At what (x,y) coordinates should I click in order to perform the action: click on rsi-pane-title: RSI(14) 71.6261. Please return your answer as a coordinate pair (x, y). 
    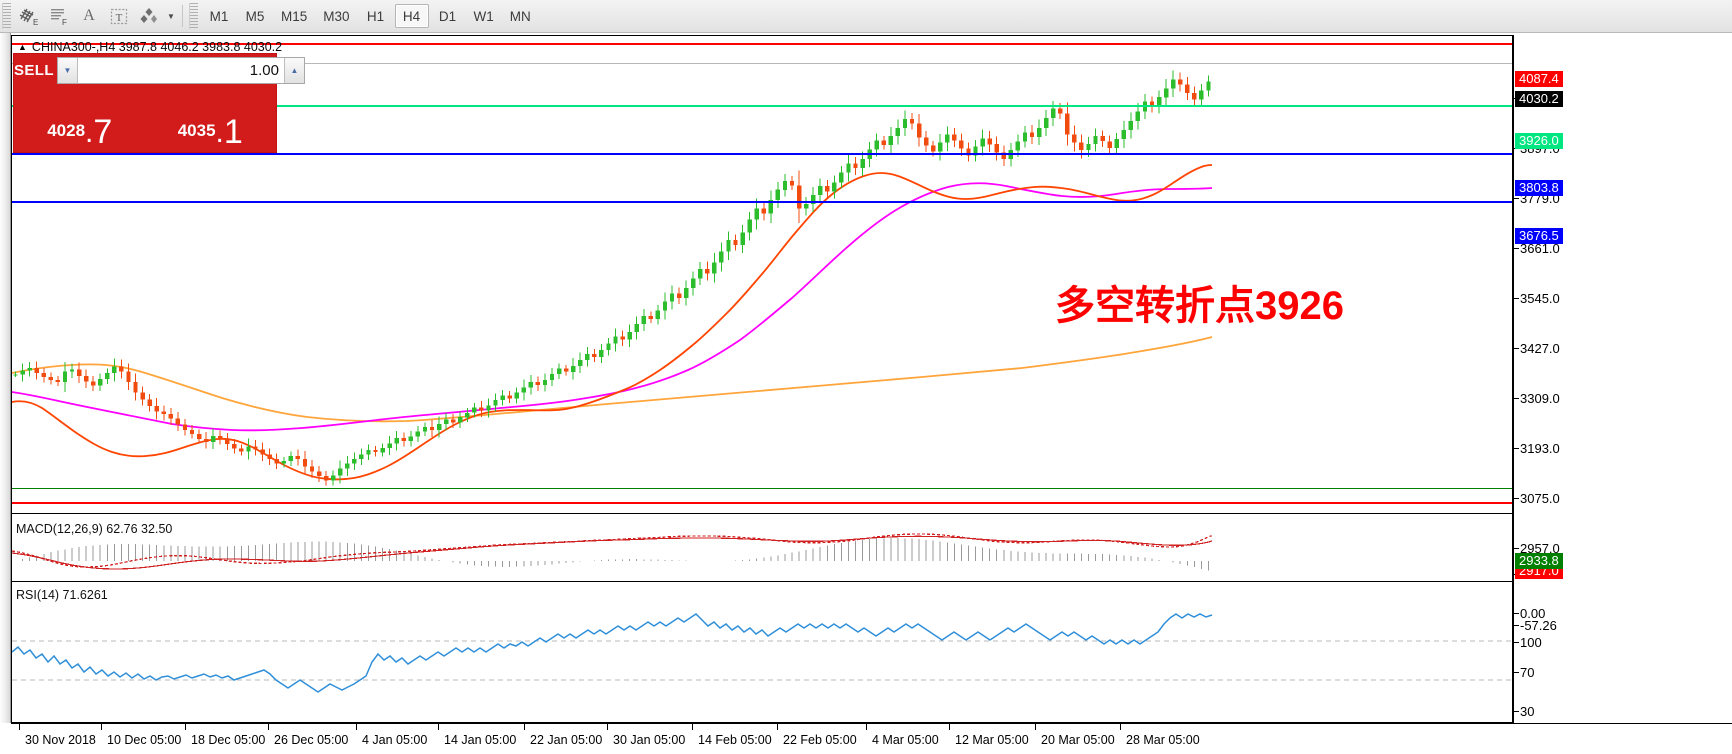
    Looking at the image, I should click on (62, 595).